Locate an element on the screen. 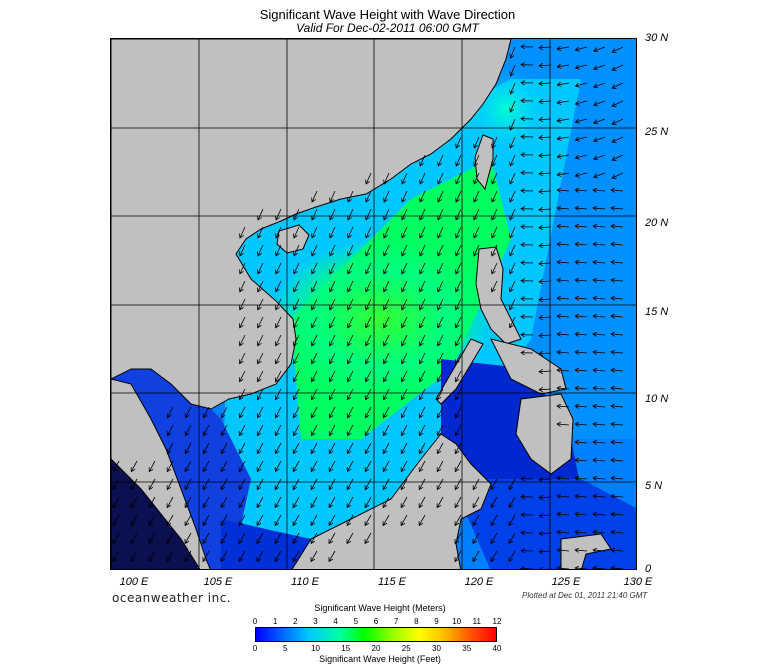 The width and height of the screenshot is (775, 665). wave-height-colorbar is located at coordinates (376, 634).